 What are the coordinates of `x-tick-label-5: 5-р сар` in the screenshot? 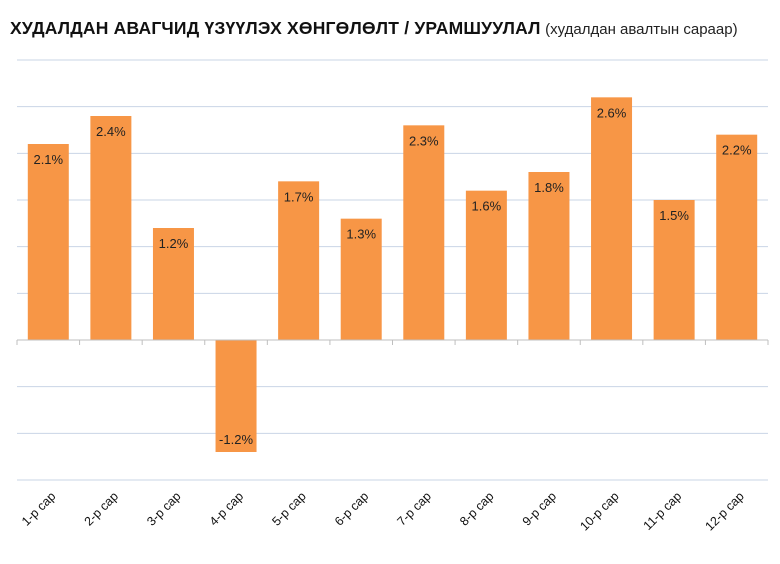 It's located at (288, 508).